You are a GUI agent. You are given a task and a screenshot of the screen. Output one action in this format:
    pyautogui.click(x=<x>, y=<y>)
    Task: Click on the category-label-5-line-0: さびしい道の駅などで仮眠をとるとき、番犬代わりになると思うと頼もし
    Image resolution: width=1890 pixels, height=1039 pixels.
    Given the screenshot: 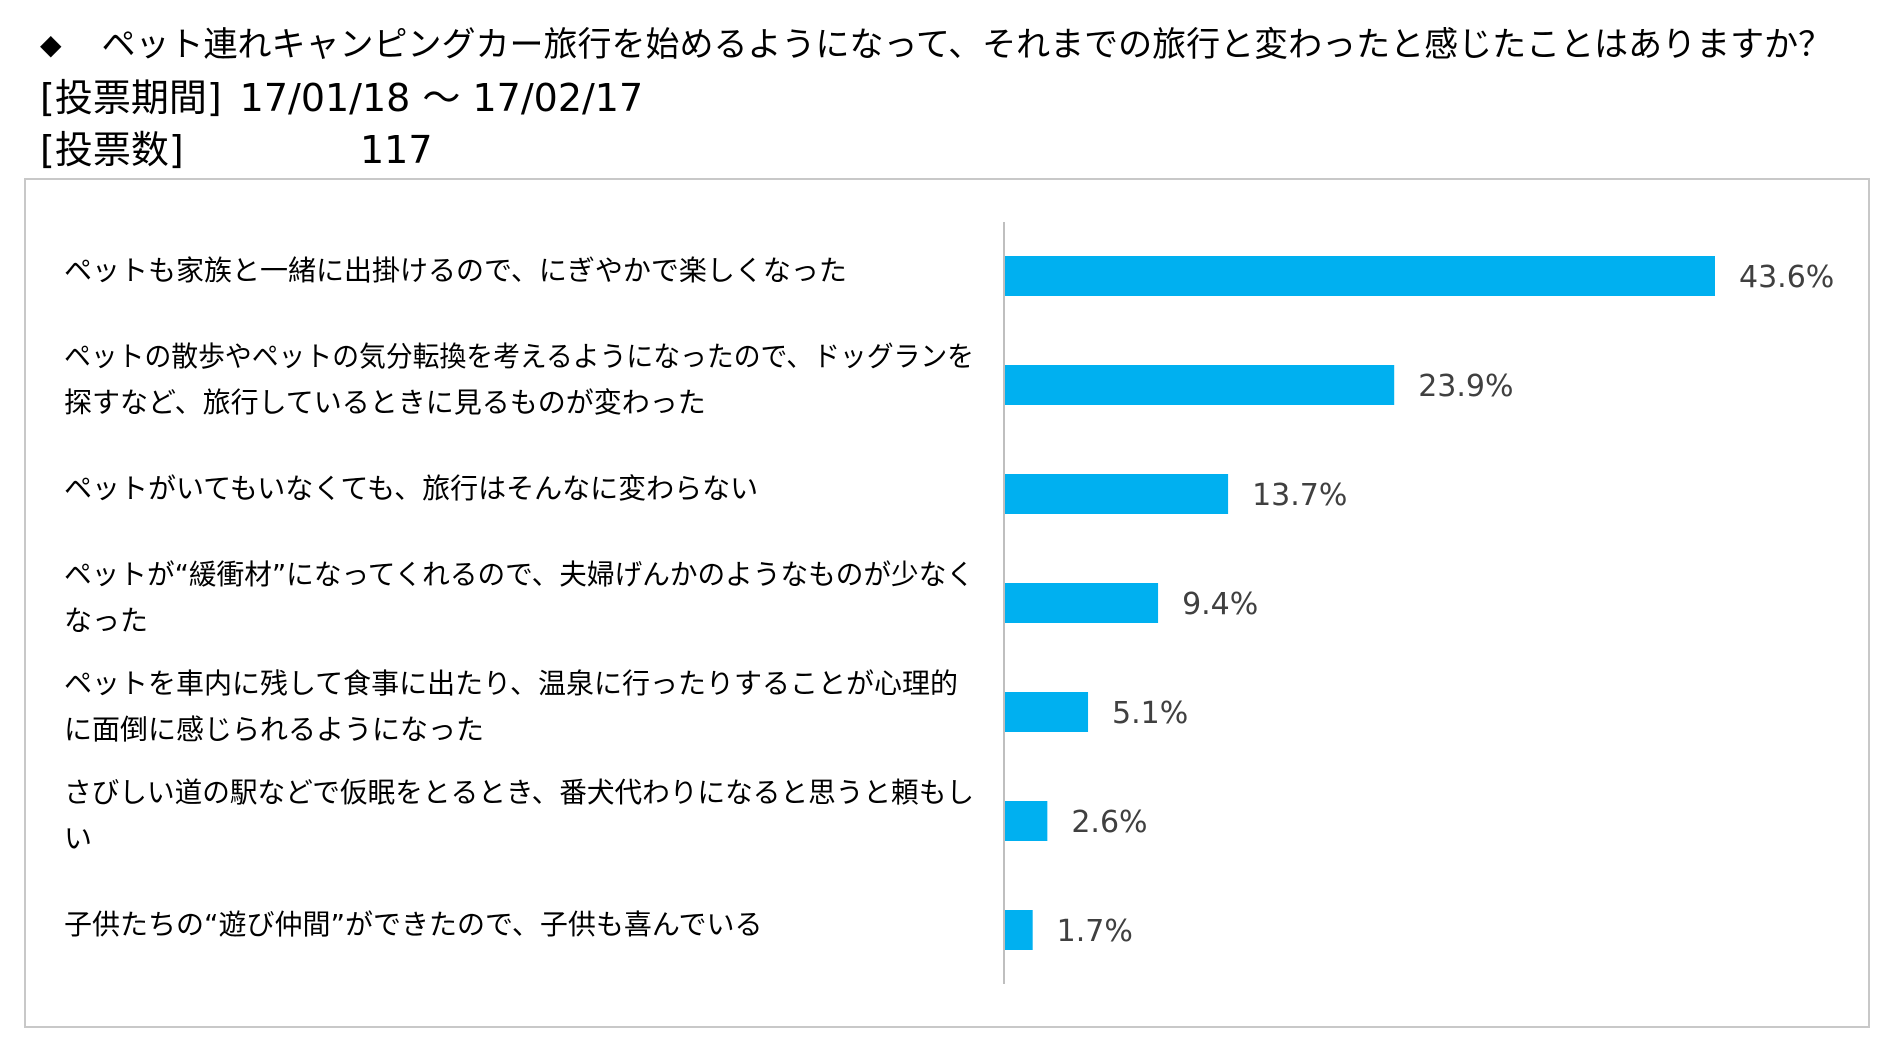 What is the action you would take?
    pyautogui.click(x=519, y=792)
    